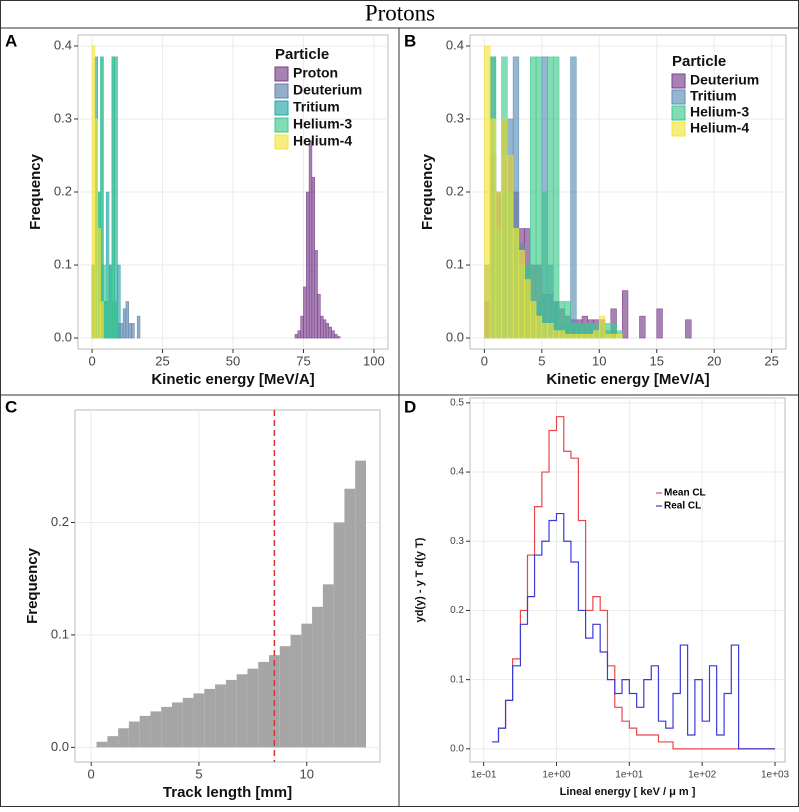 The height and width of the screenshot is (812, 799). What do you see at coordinates (628, 792) in the screenshot?
I see `x-axis-title: Lineal energy [ keV / μ m ]` at bounding box center [628, 792].